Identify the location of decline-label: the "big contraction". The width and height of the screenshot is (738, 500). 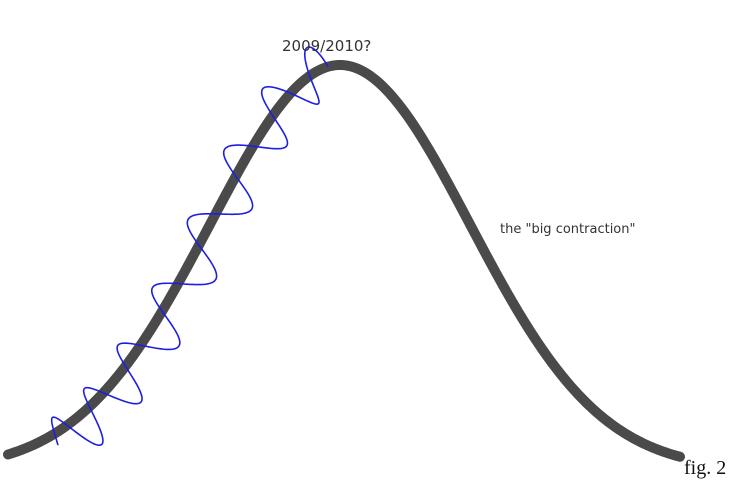
(567, 229).